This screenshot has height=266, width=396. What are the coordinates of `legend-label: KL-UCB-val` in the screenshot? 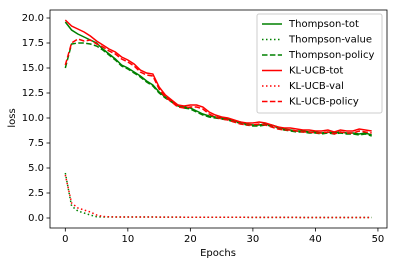 It's located at (316, 86).